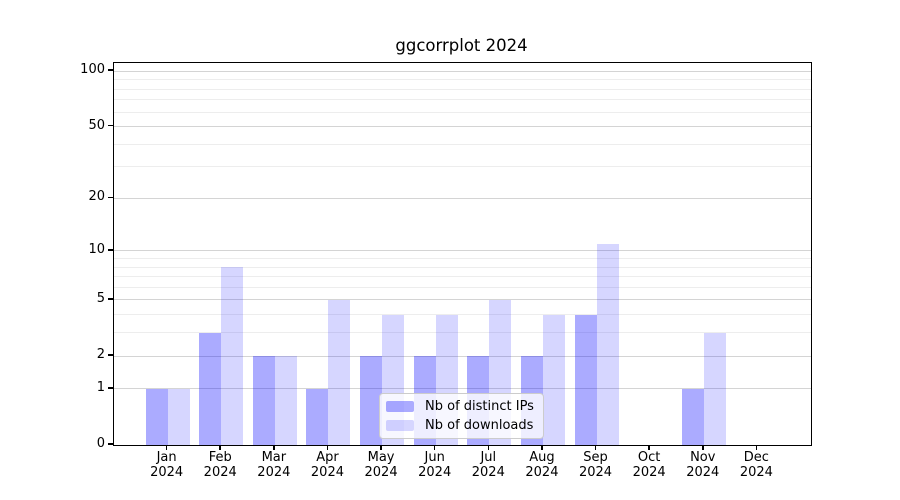  I want to click on bar-mar-downloads, so click(285, 400).